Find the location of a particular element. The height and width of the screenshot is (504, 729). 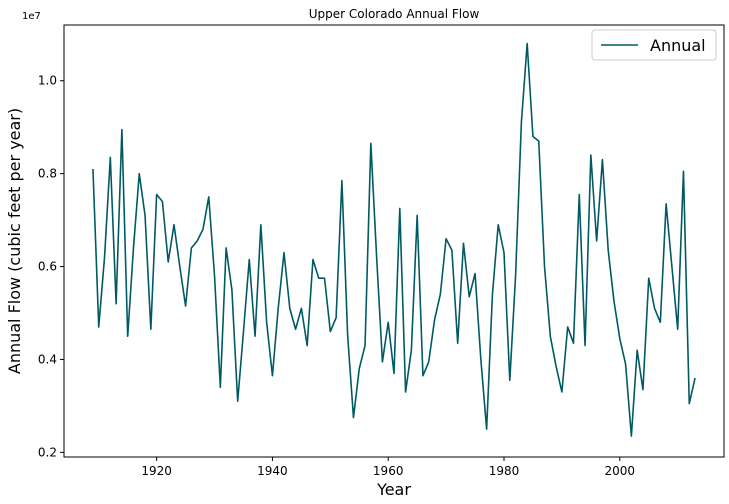

y-axis-offset-label: 1e7 is located at coordinates (31, 16).